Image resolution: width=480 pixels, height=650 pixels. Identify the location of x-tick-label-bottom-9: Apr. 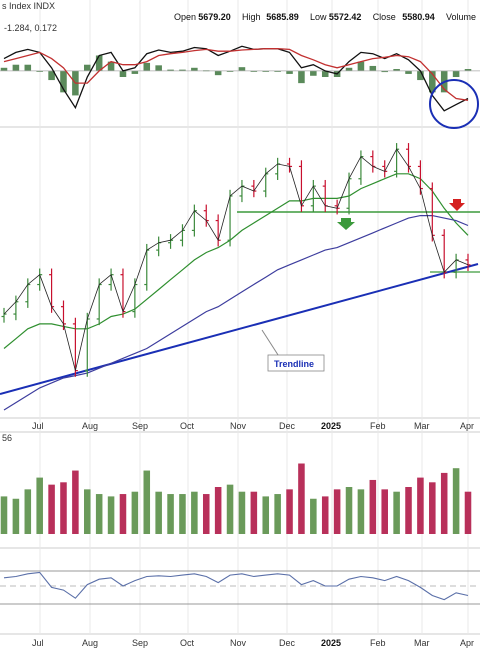
(467, 643).